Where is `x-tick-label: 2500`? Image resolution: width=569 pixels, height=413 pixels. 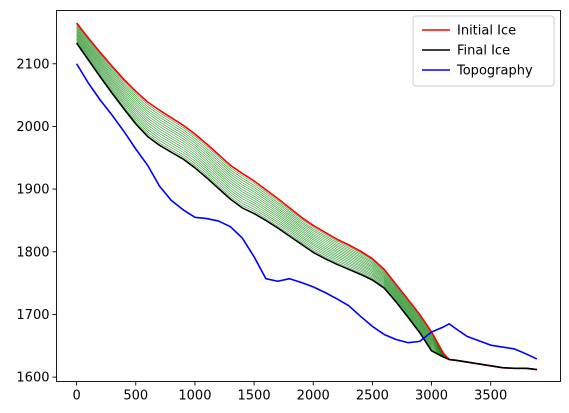 x-tick-label: 2500 is located at coordinates (372, 396).